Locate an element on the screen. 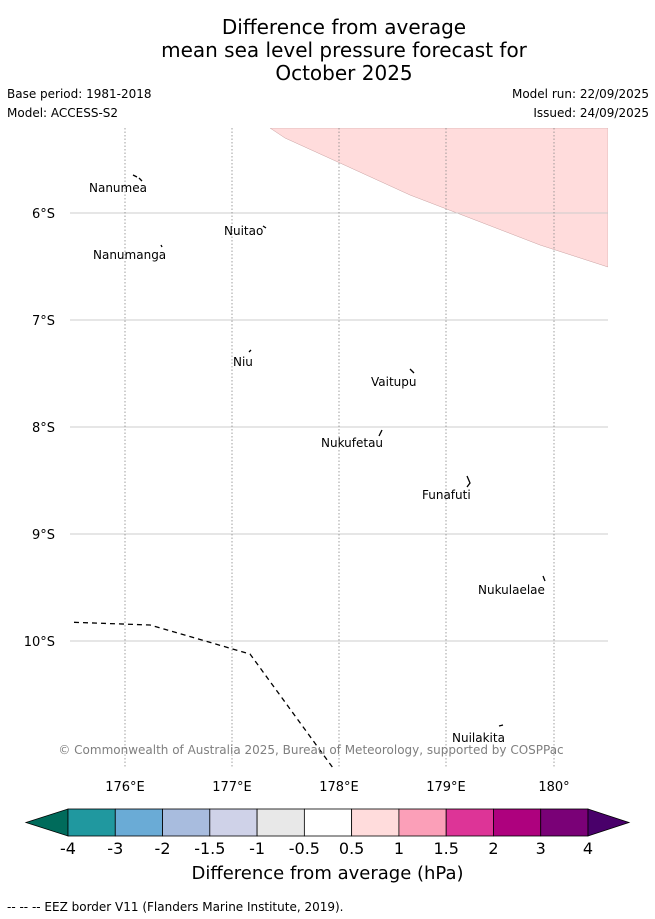  island-nukulaelae-shape is located at coordinates (544, 578).